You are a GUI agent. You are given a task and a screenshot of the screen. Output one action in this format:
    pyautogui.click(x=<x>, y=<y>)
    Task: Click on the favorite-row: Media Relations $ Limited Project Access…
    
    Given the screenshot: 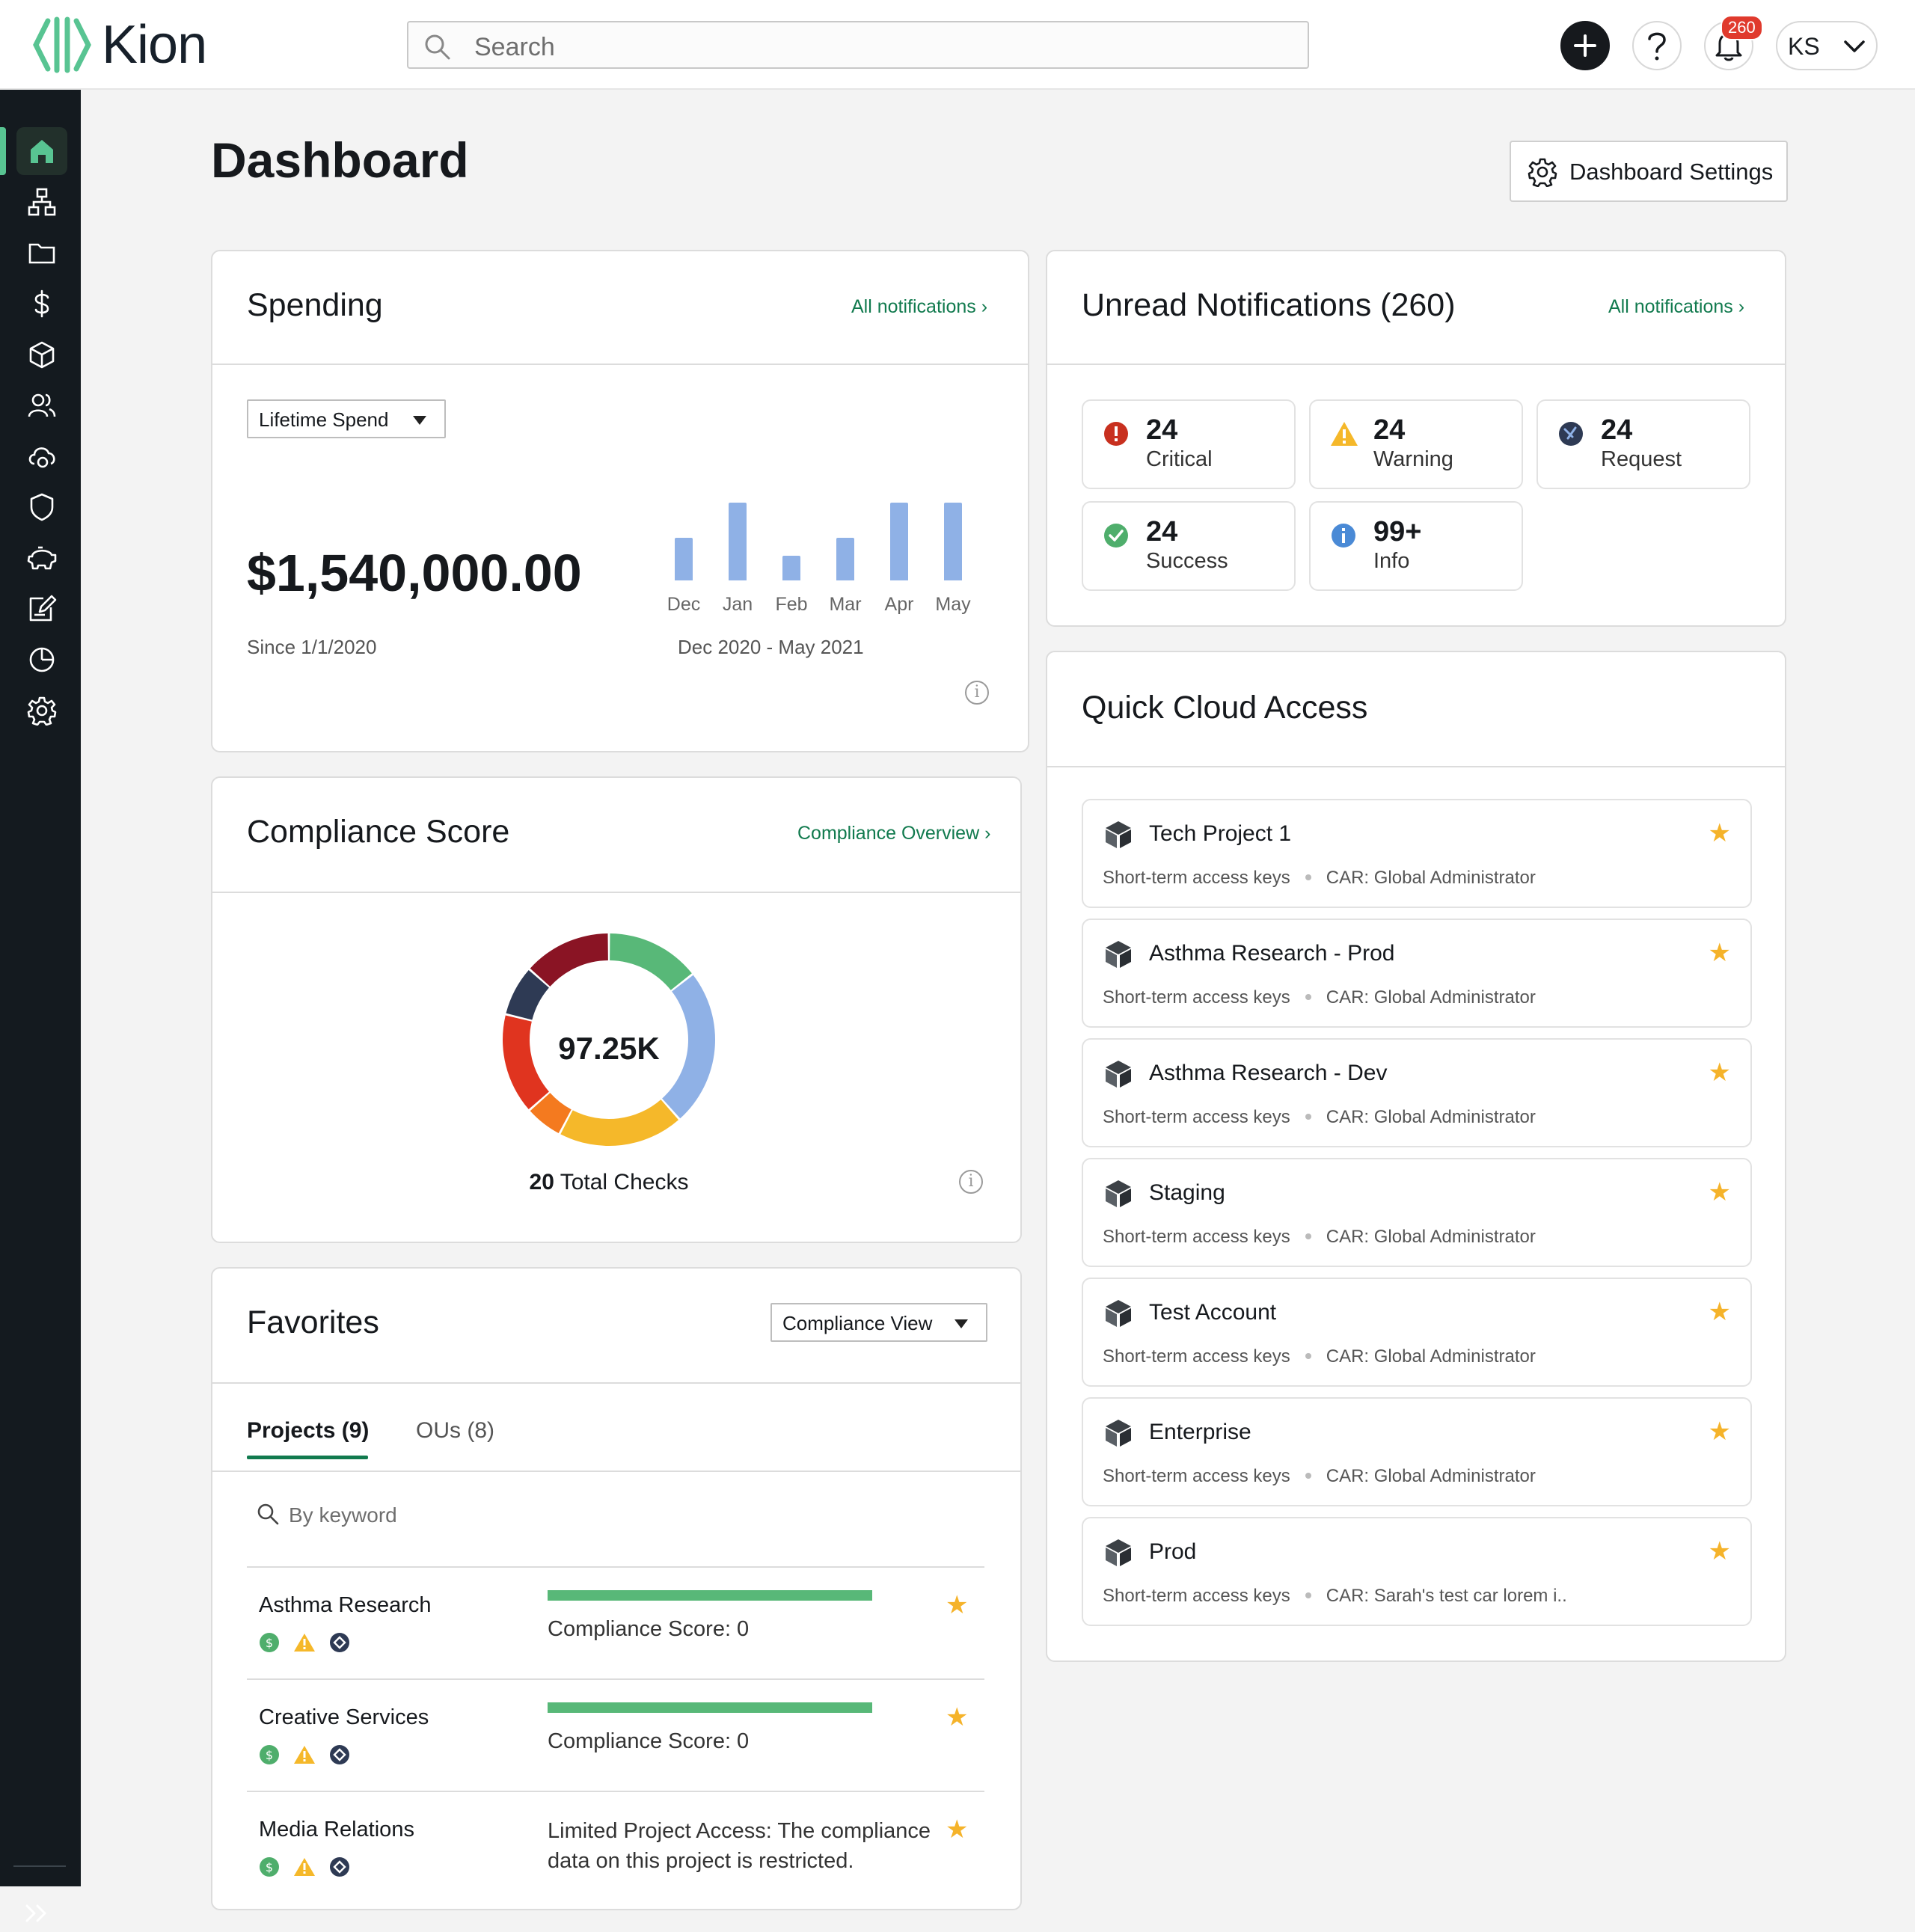 What is the action you would take?
    pyautogui.click(x=615, y=1847)
    